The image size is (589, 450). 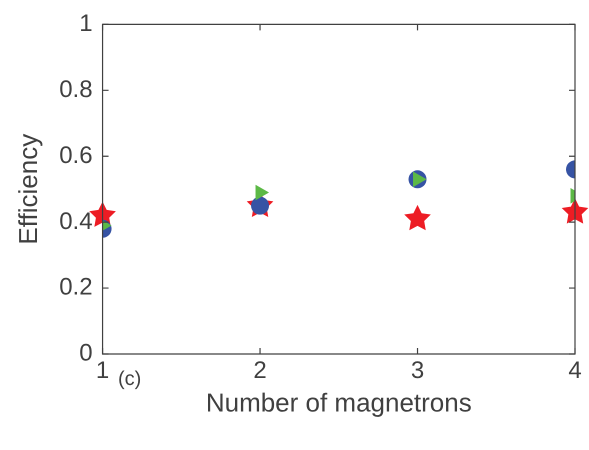 What do you see at coordinates (27, 189) in the screenshot?
I see `y-axis-title: Efficiency` at bounding box center [27, 189].